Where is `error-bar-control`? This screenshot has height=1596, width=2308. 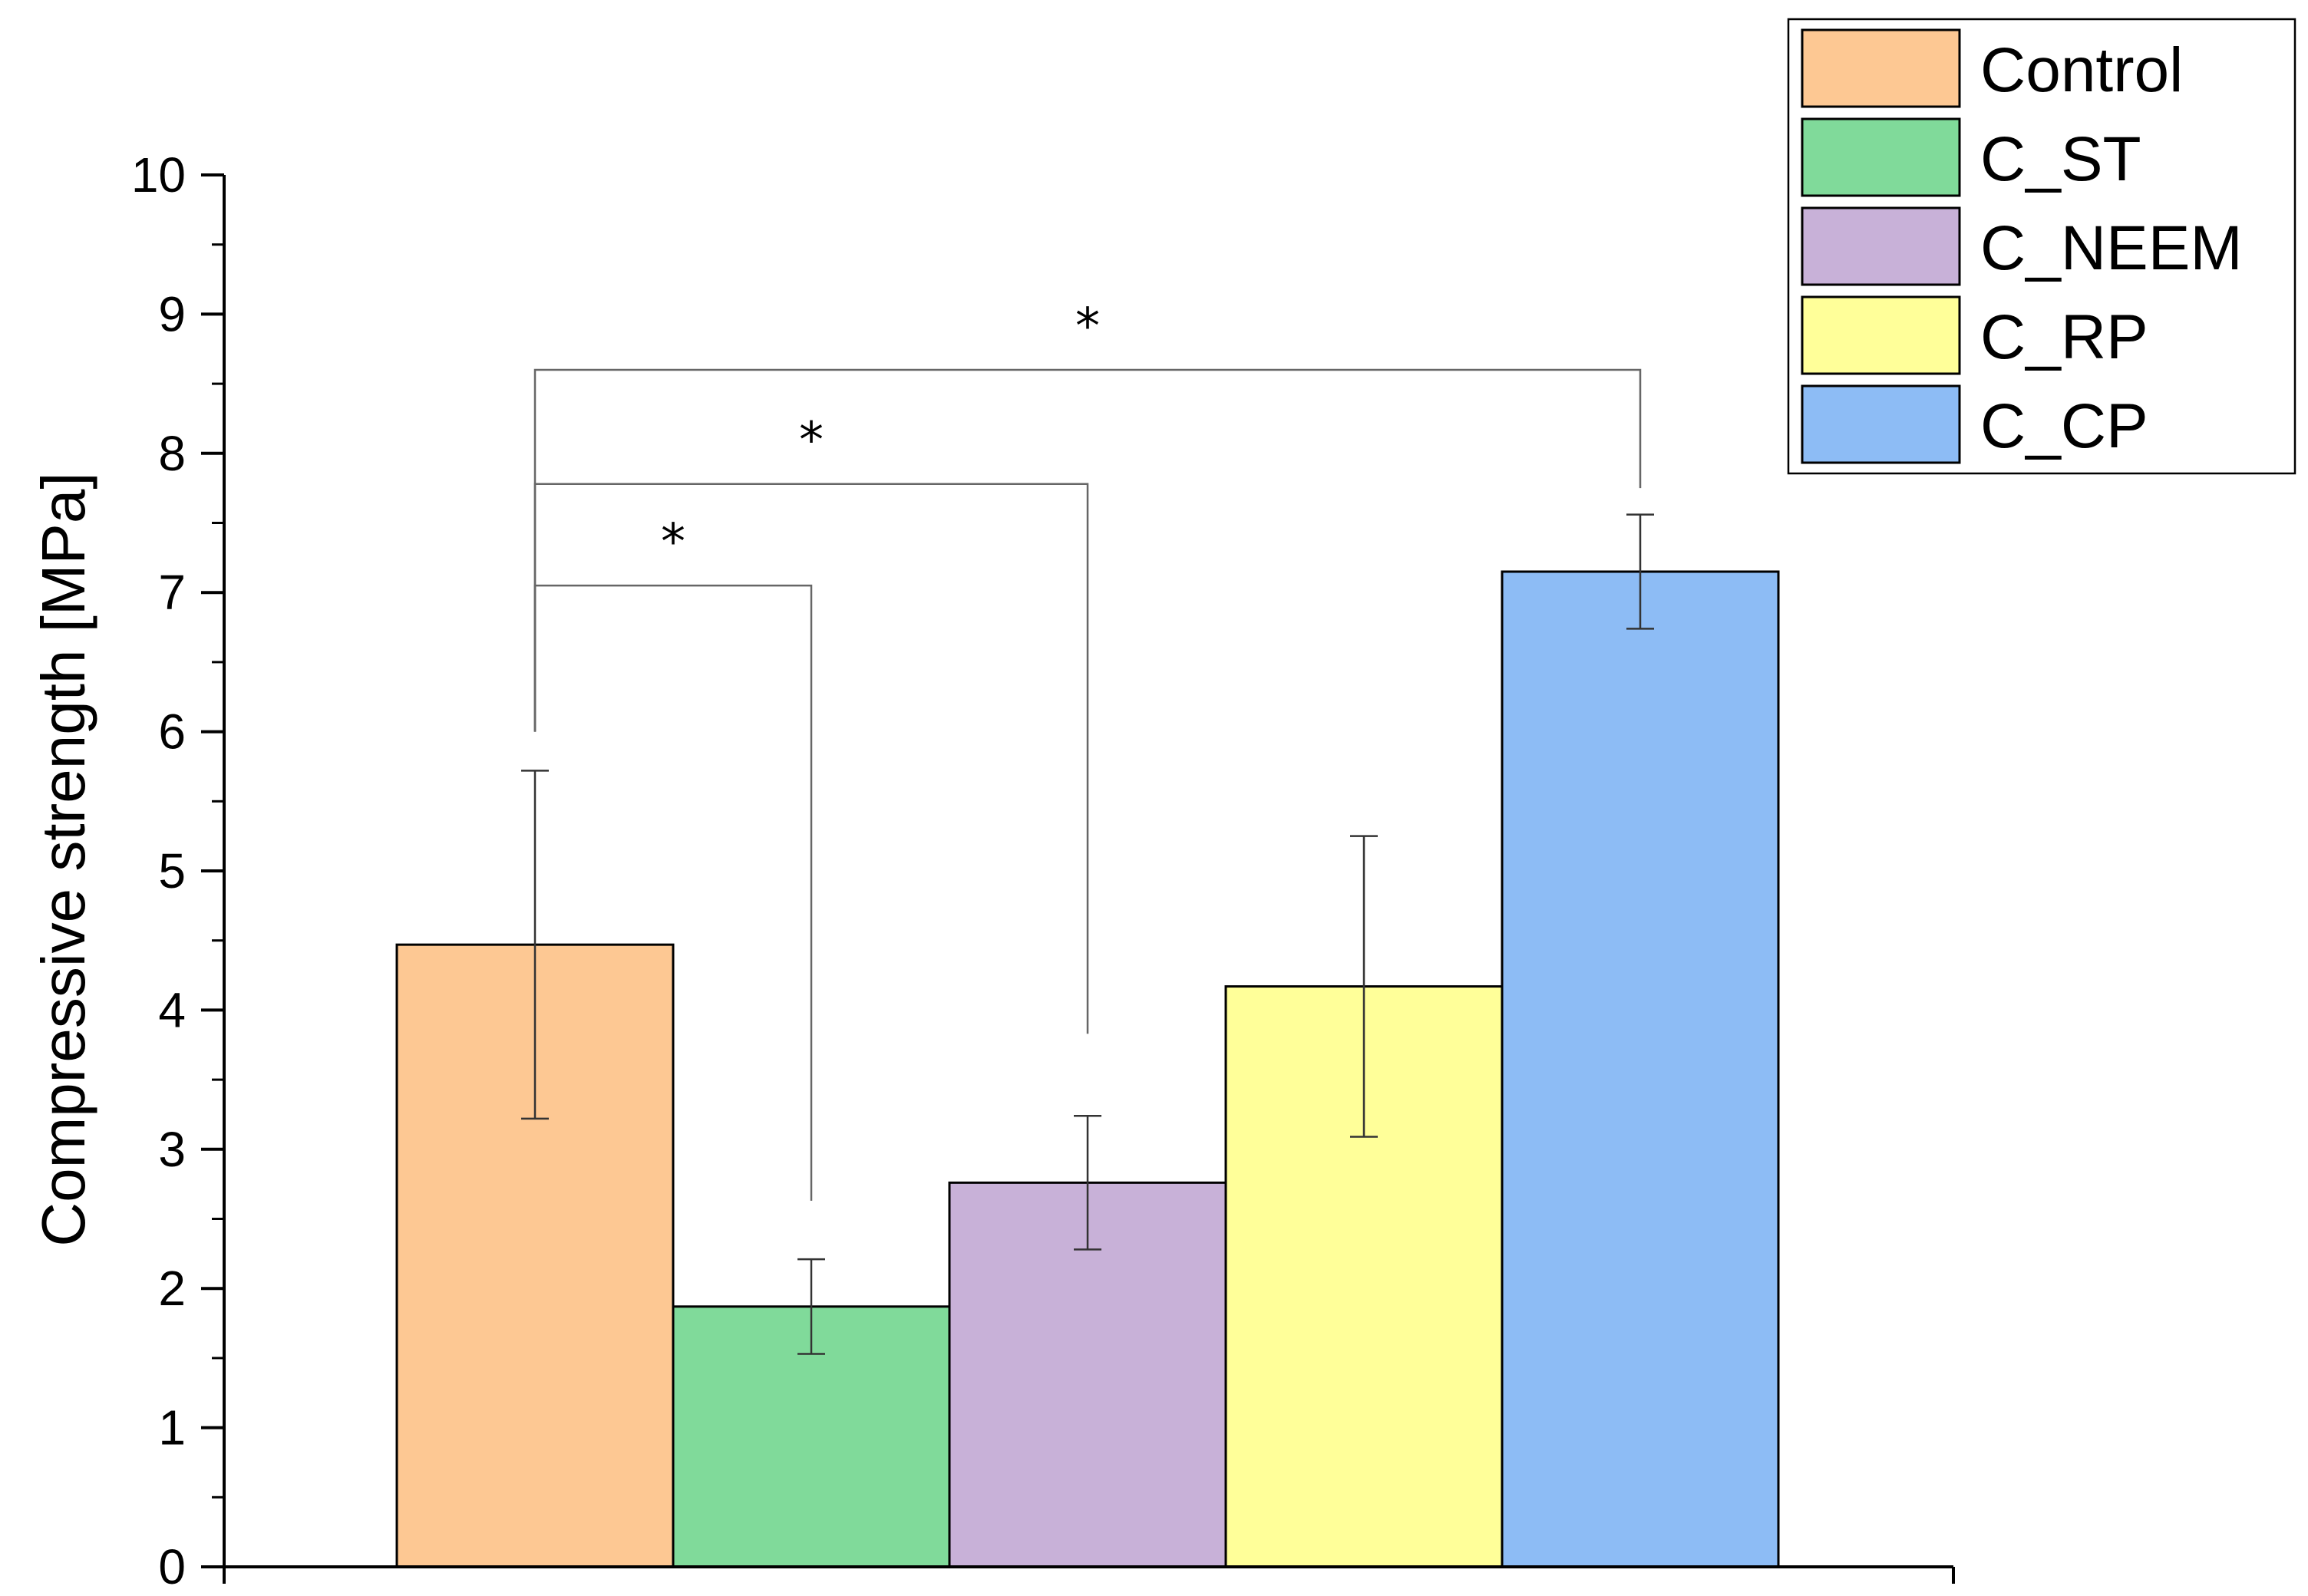 error-bar-control is located at coordinates (535, 945).